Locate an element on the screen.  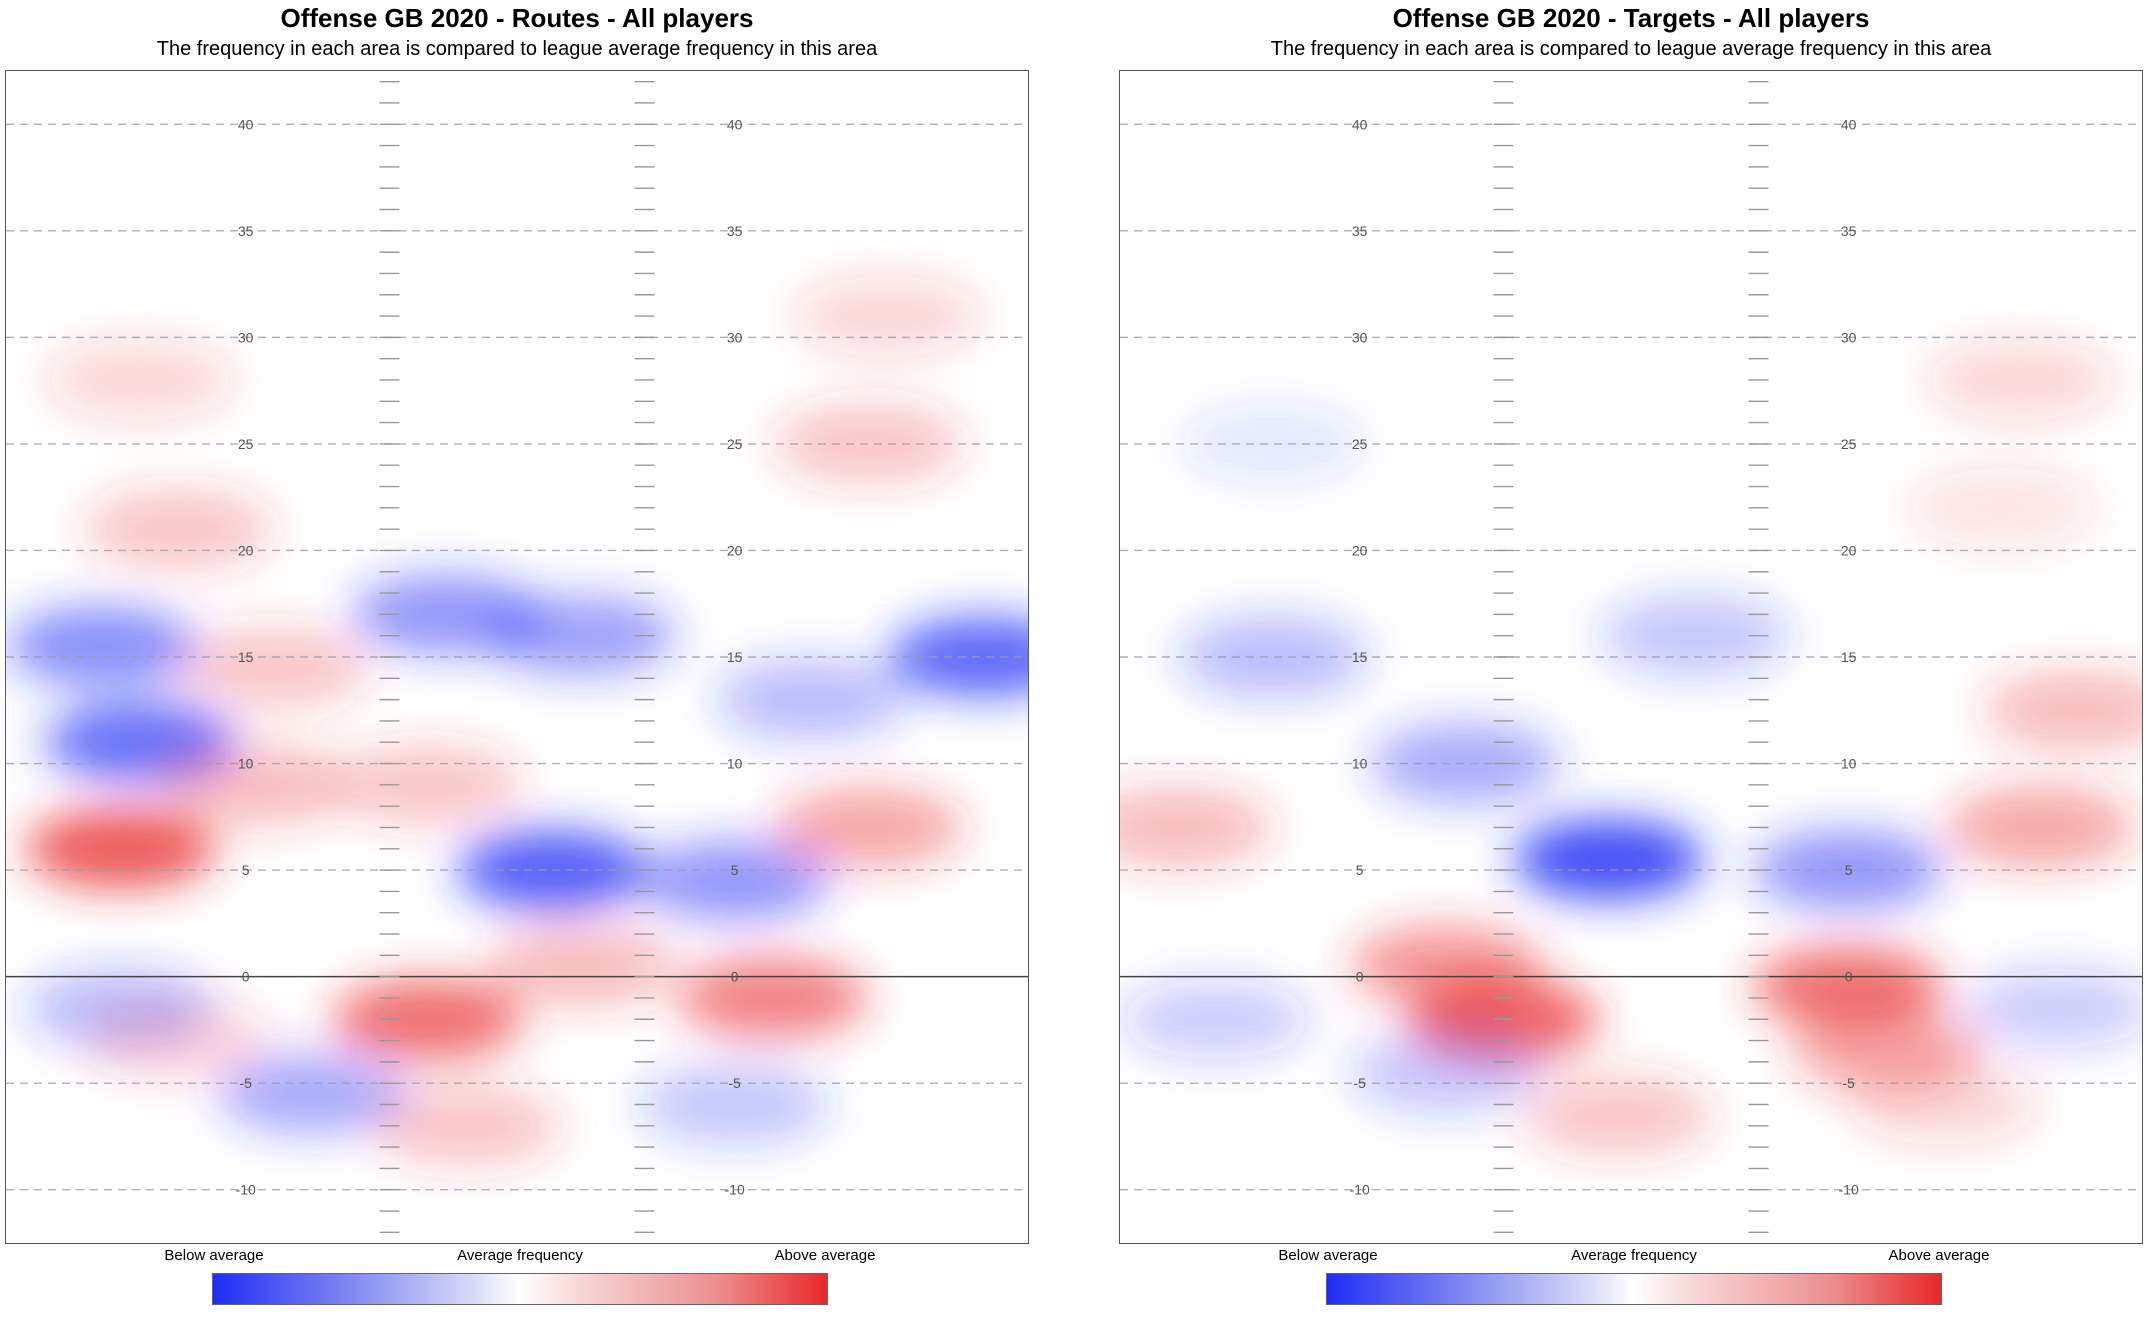
chart-title: Offense GB 2020 - Targets - All players is located at coordinates (1631, 18).